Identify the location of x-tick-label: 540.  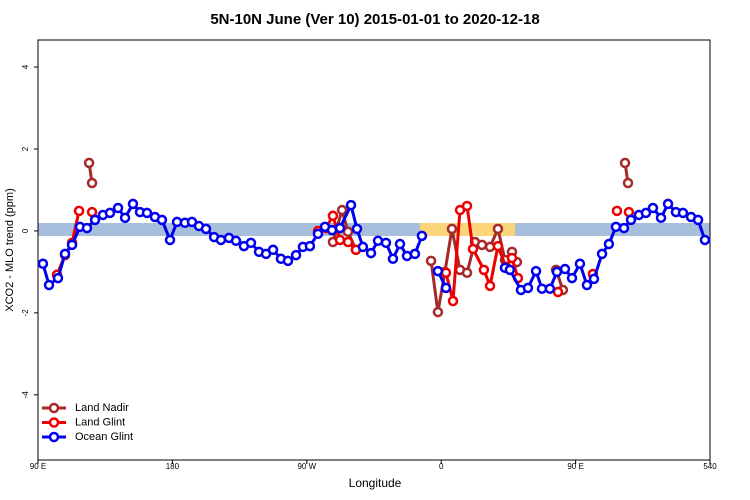
(710, 466).